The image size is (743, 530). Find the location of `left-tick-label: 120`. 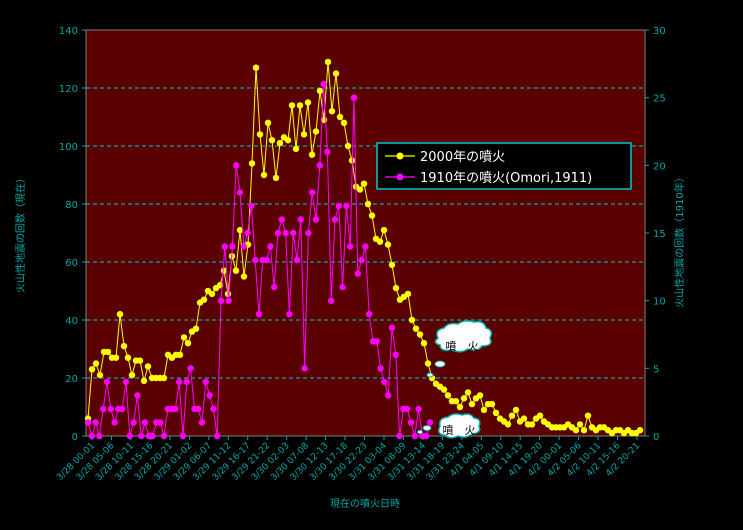

left-tick-label: 120 is located at coordinates (68, 89).